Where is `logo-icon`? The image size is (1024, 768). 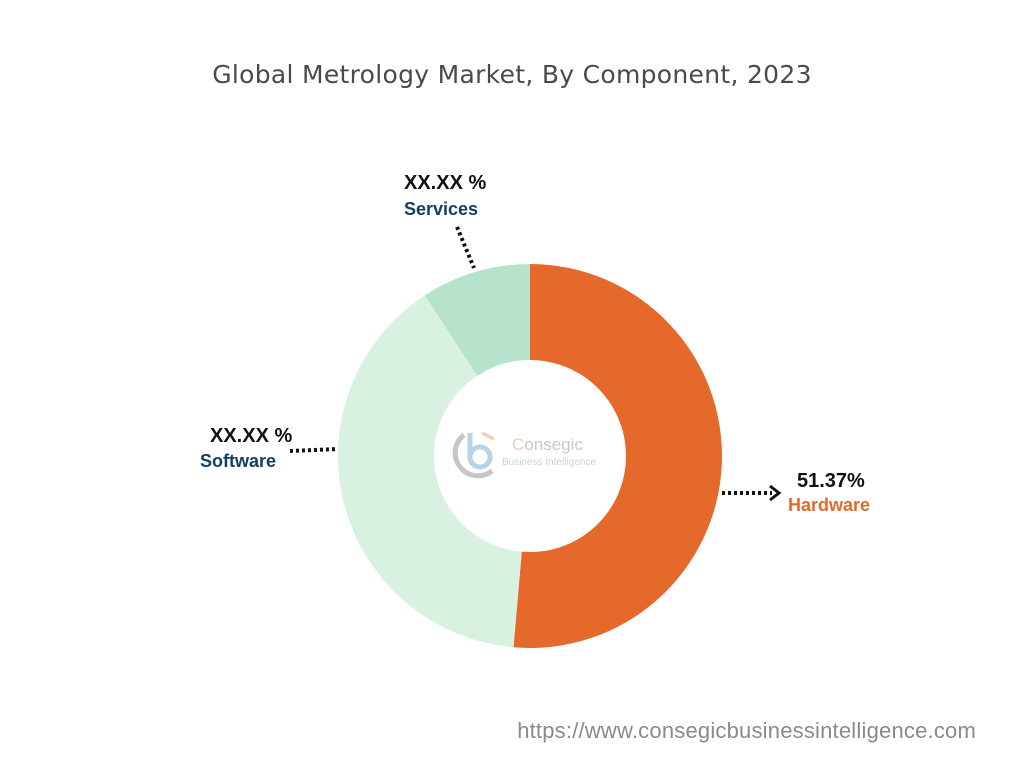
logo-icon is located at coordinates (473, 455).